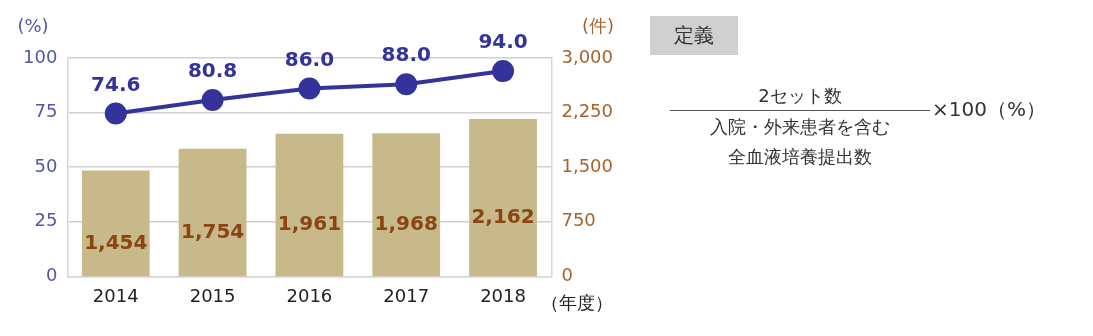 The height and width of the screenshot is (336, 1093). What do you see at coordinates (46, 220) in the screenshot?
I see `y-tick-label: 25` at bounding box center [46, 220].